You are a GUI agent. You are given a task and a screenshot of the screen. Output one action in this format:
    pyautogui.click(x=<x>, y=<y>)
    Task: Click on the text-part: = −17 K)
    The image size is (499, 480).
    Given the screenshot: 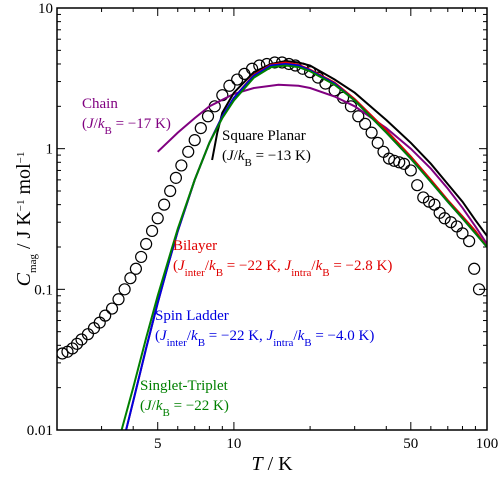 What is the action you would take?
    pyautogui.click(x=141, y=124)
    